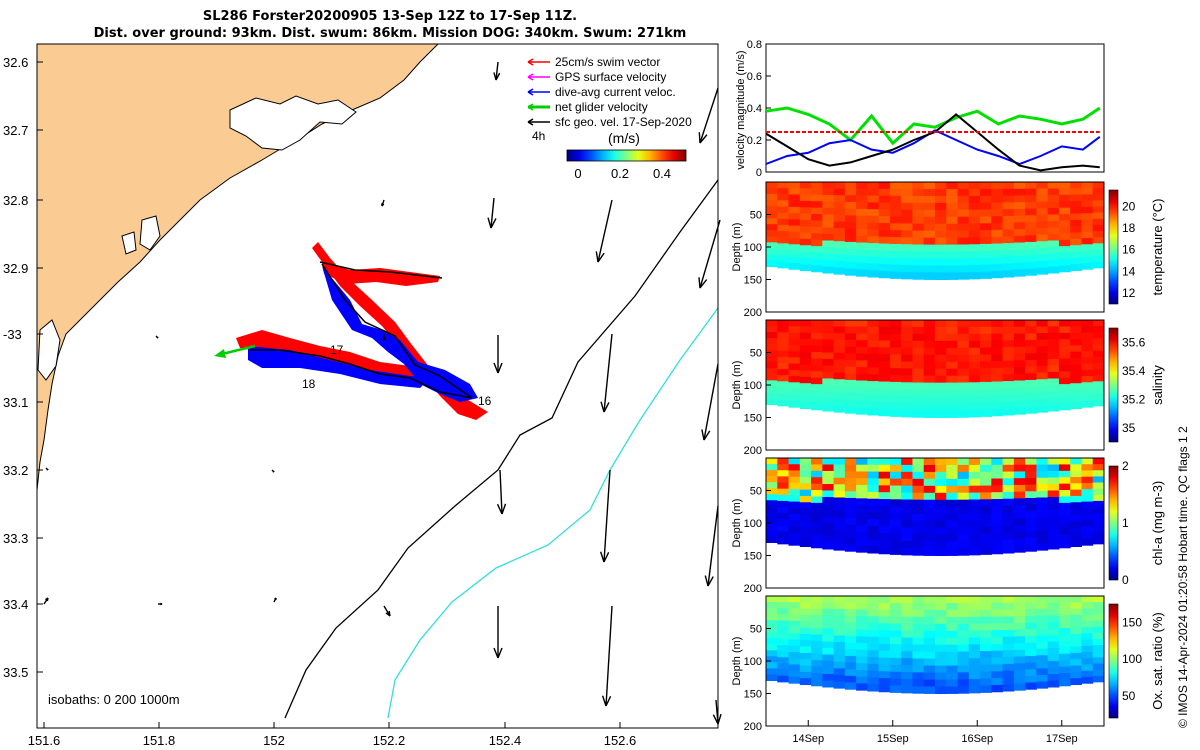  Describe the element at coordinates (753, 727) in the screenshot. I see `depth-tick-label: 200` at that location.